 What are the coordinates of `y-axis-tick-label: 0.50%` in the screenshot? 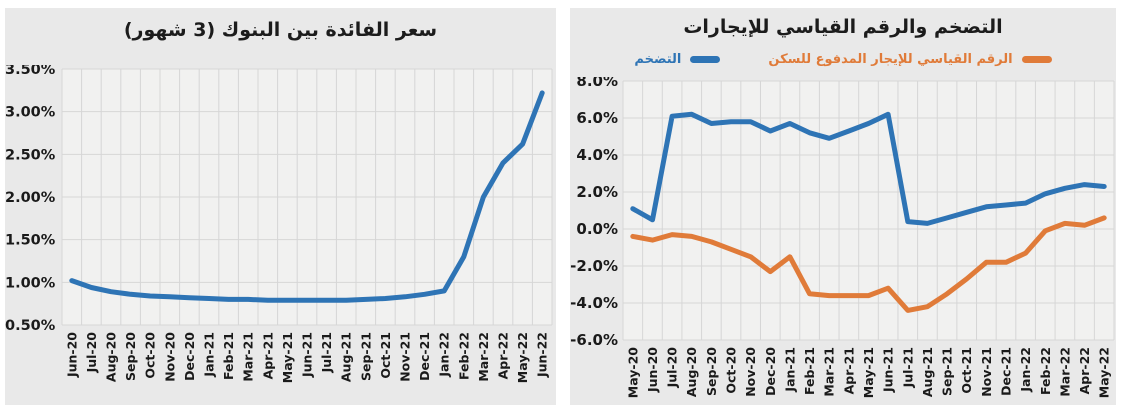 It's located at (30, 326).